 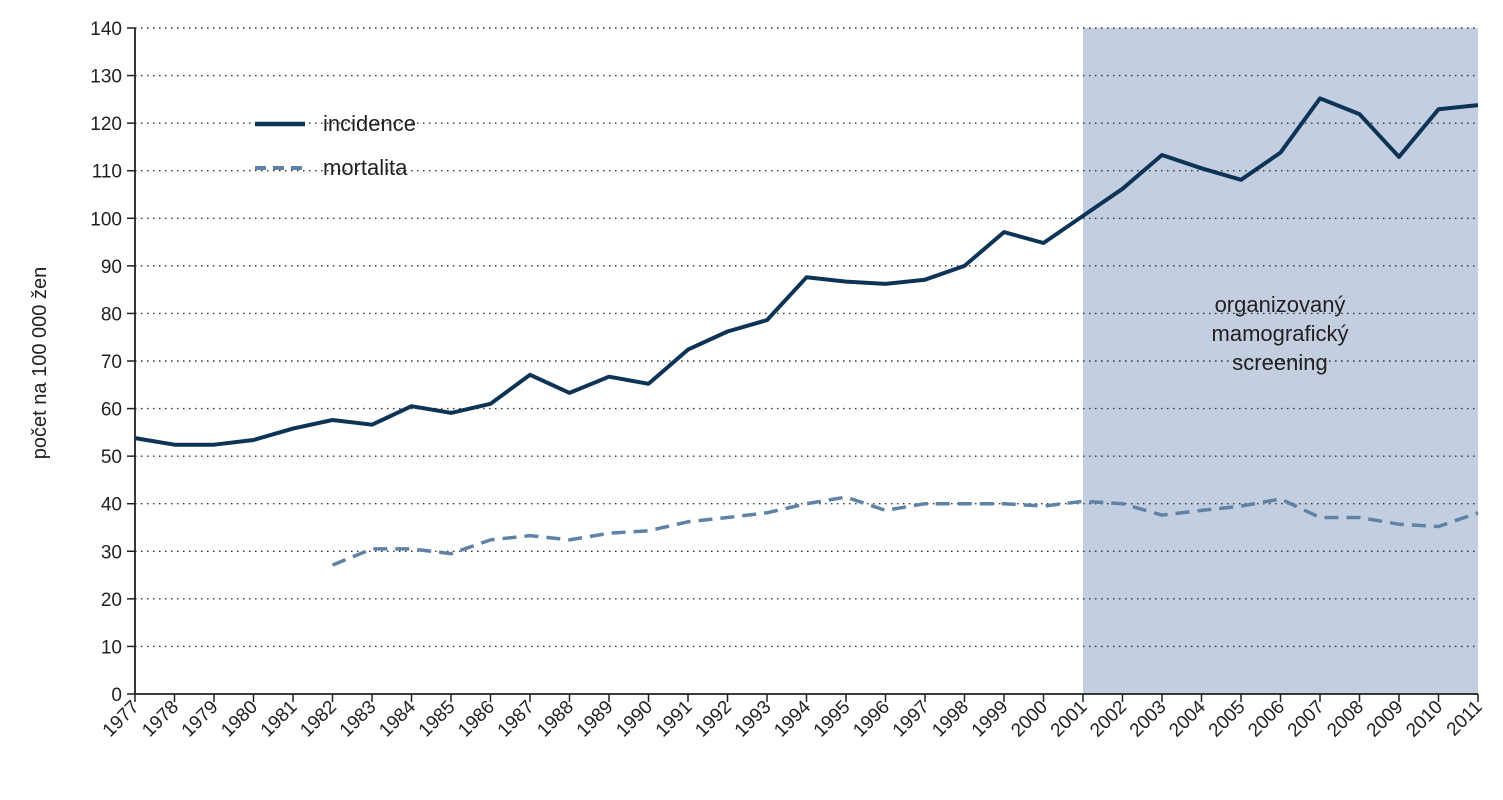 I want to click on x-tick-label: 2001, so click(x=1069, y=719).